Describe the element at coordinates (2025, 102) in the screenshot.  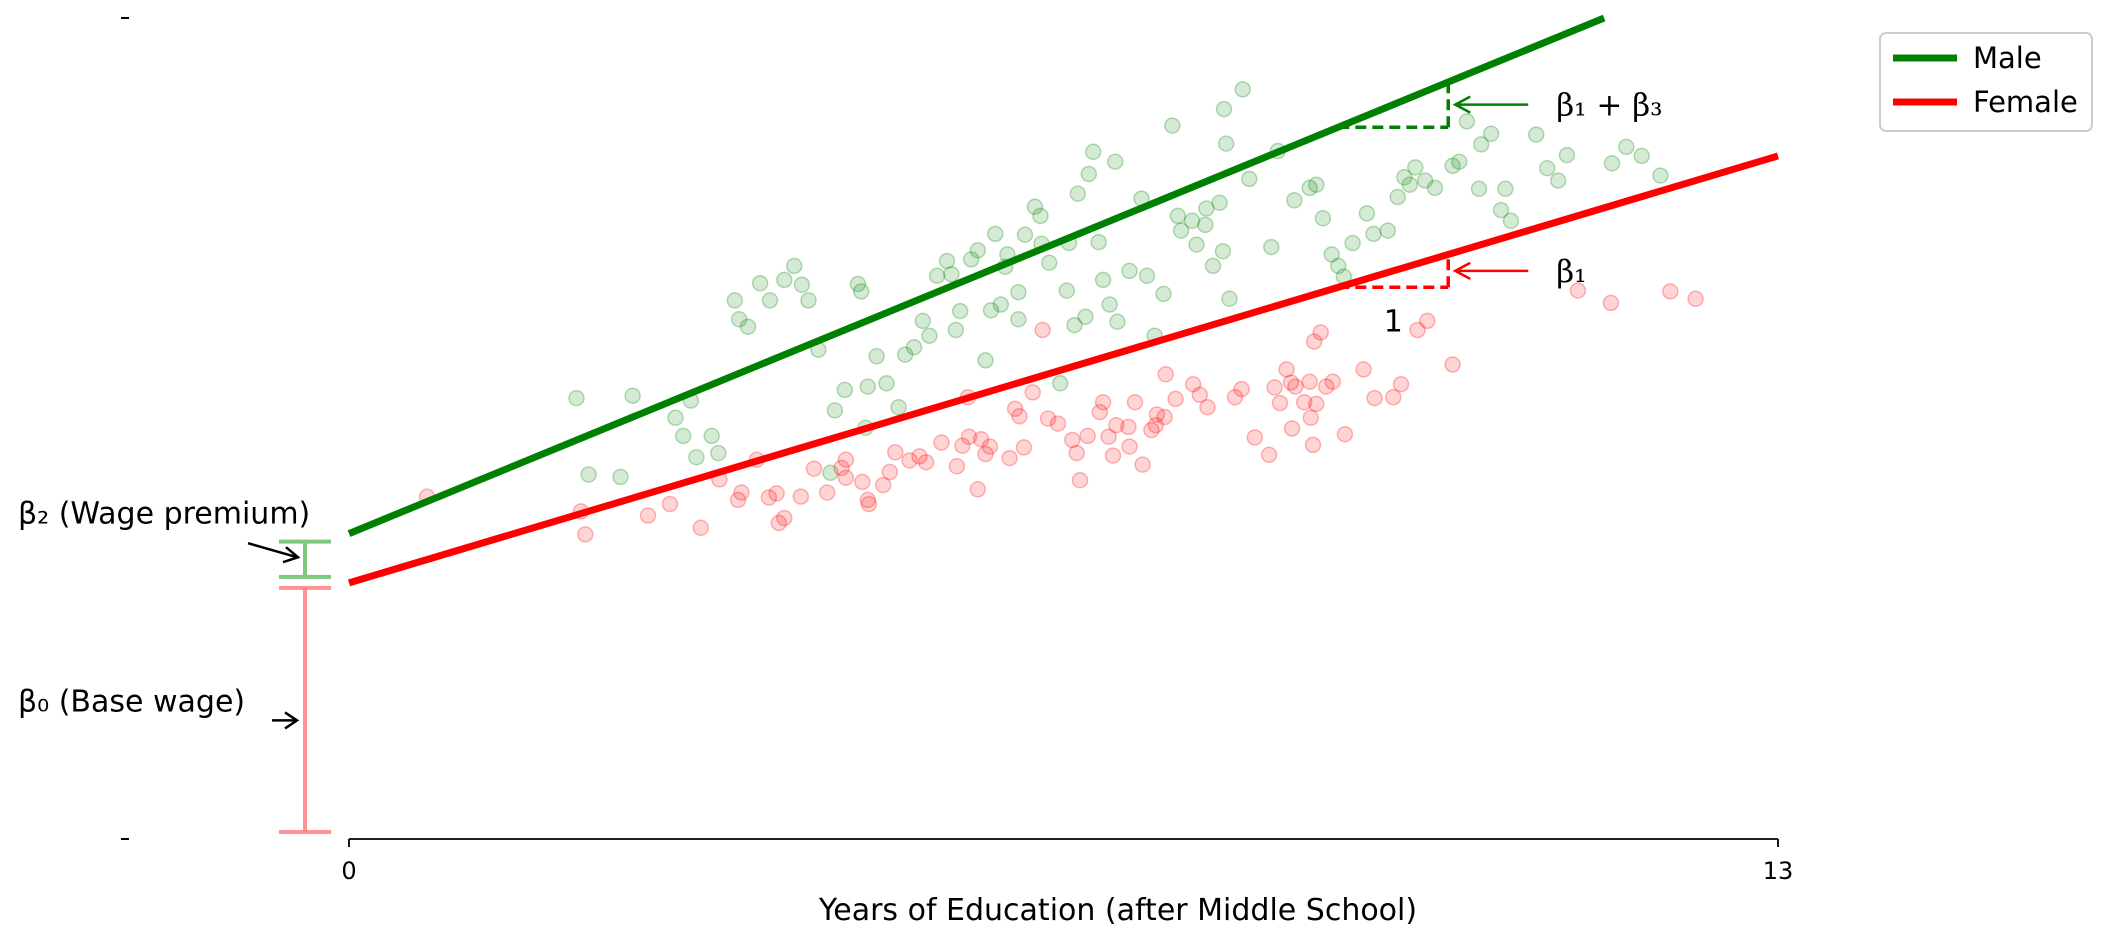
I see `legend-label-female: Female` at that location.